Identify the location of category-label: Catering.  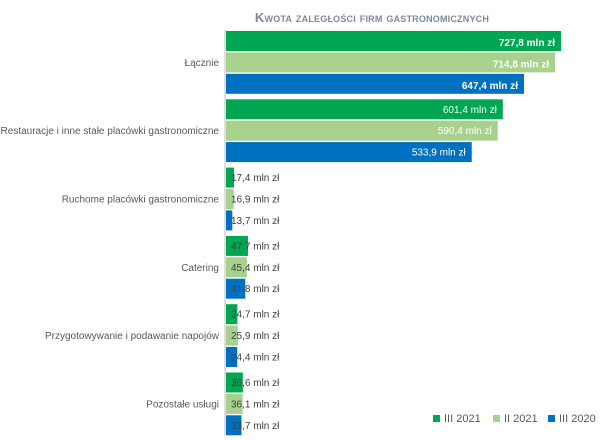
(200, 268).